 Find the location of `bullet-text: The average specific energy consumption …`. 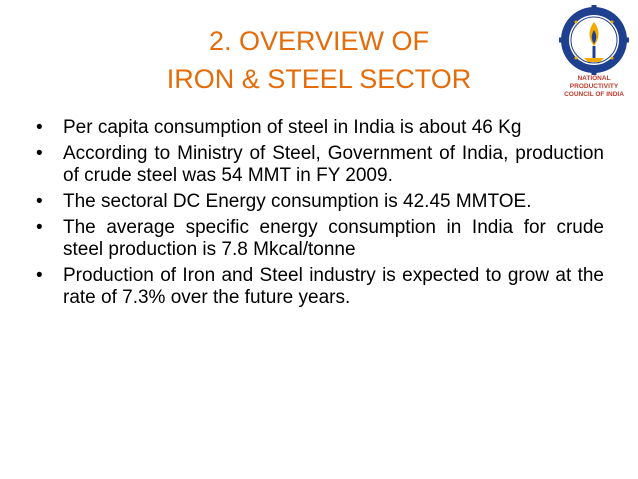

bullet-text: The average specific energy consumption … is located at coordinates (333, 238).